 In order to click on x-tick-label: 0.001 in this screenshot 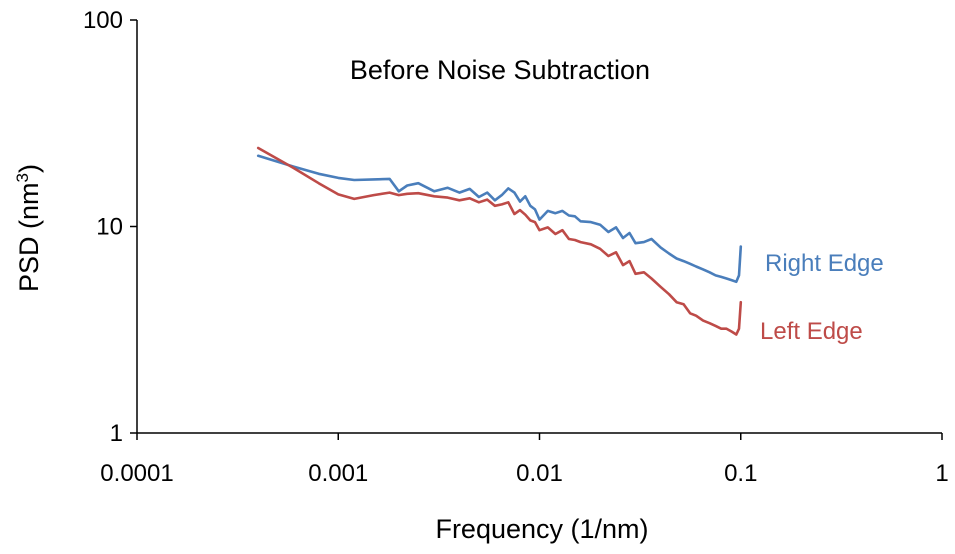, I will do `click(338, 473)`.